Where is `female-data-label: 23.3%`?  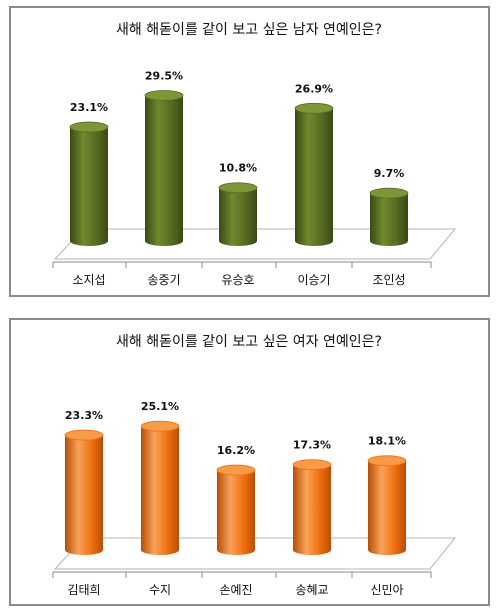
female-data-label: 23.3% is located at coordinates (84, 415).